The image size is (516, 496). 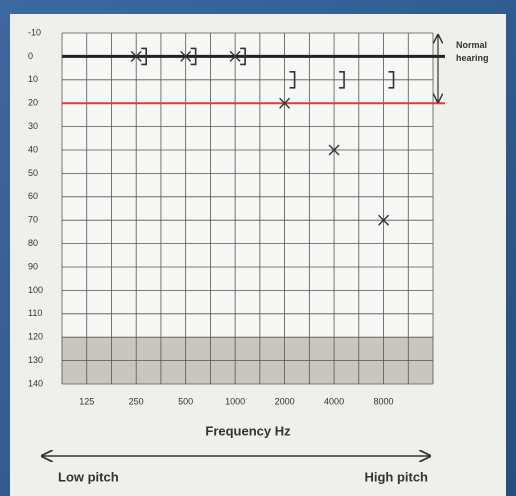 I want to click on y-tick-label: 130, so click(x=35, y=360).